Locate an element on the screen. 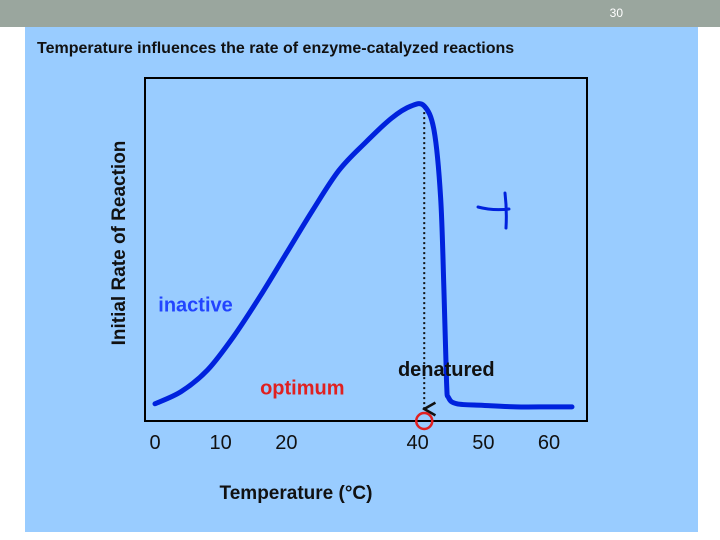 The height and width of the screenshot is (540, 720). x-tick-label: 60 is located at coordinates (549, 443).